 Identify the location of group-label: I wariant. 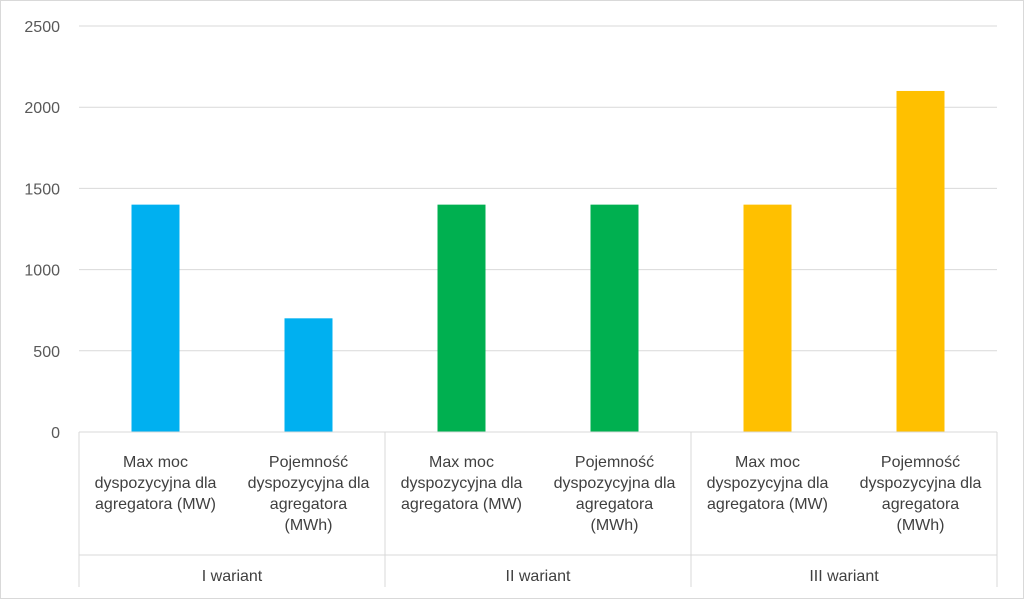
(232, 576).